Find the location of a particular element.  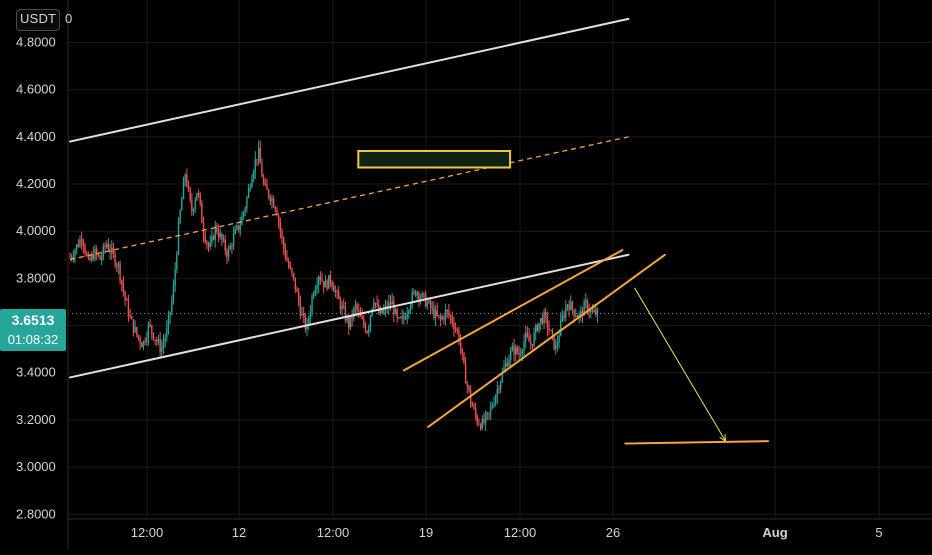

rising-wedge-upper is located at coordinates (513, 310).